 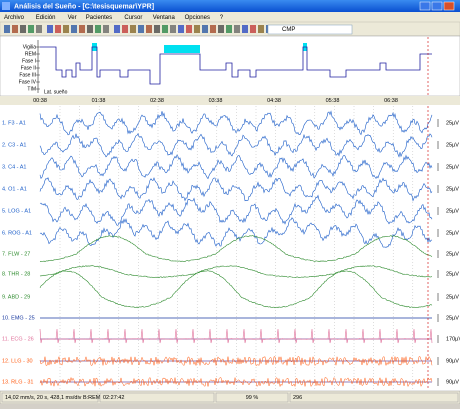 What do you see at coordinates (14, 123) in the screenshot?
I see `channel-label: 1. F3 - A1` at bounding box center [14, 123].